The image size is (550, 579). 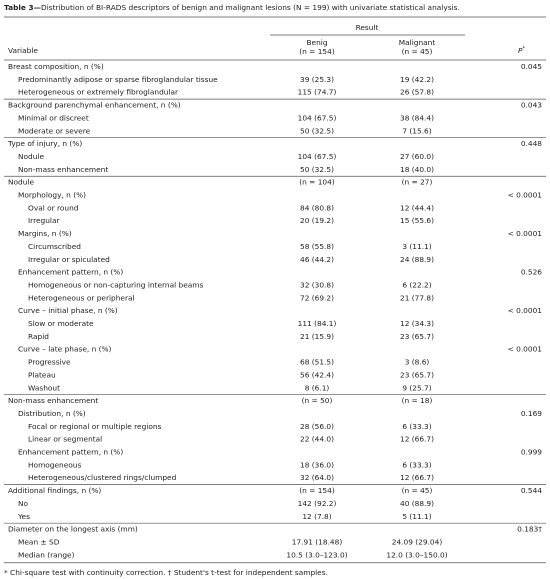 I want to click on p-label: P, so click(x=520, y=50).